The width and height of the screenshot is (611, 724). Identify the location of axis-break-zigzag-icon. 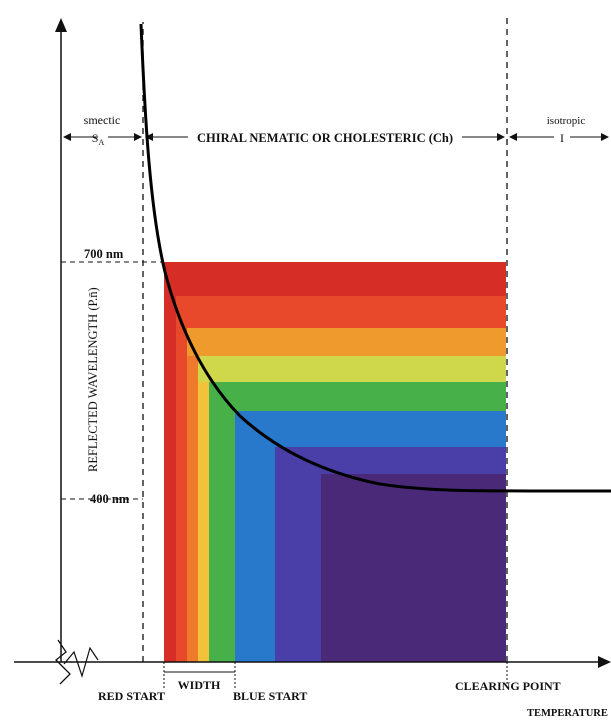
(81, 662).